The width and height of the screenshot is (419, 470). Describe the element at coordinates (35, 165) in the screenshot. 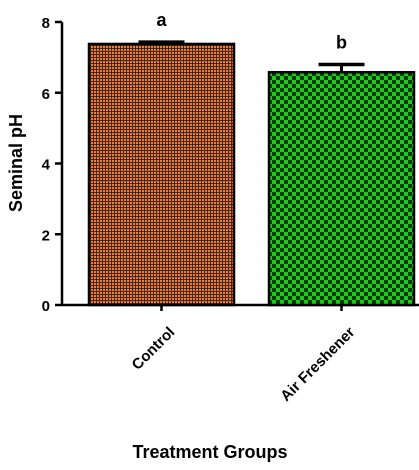

I see `y-axis: 0 2 4 6 8 Seminal pH` at that location.